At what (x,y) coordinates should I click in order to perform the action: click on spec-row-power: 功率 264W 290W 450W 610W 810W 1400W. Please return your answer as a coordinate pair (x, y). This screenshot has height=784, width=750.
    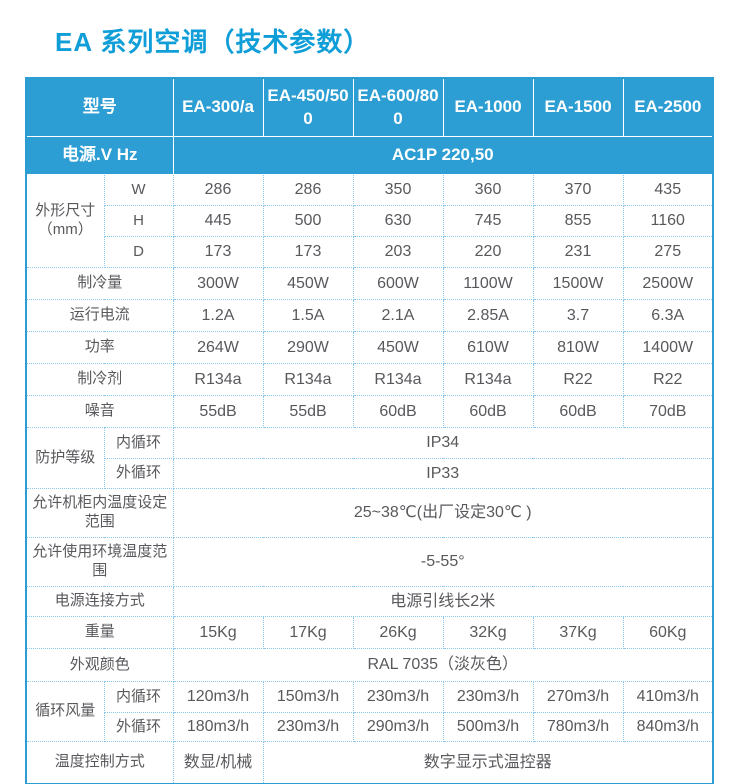
    Looking at the image, I should click on (369, 347).